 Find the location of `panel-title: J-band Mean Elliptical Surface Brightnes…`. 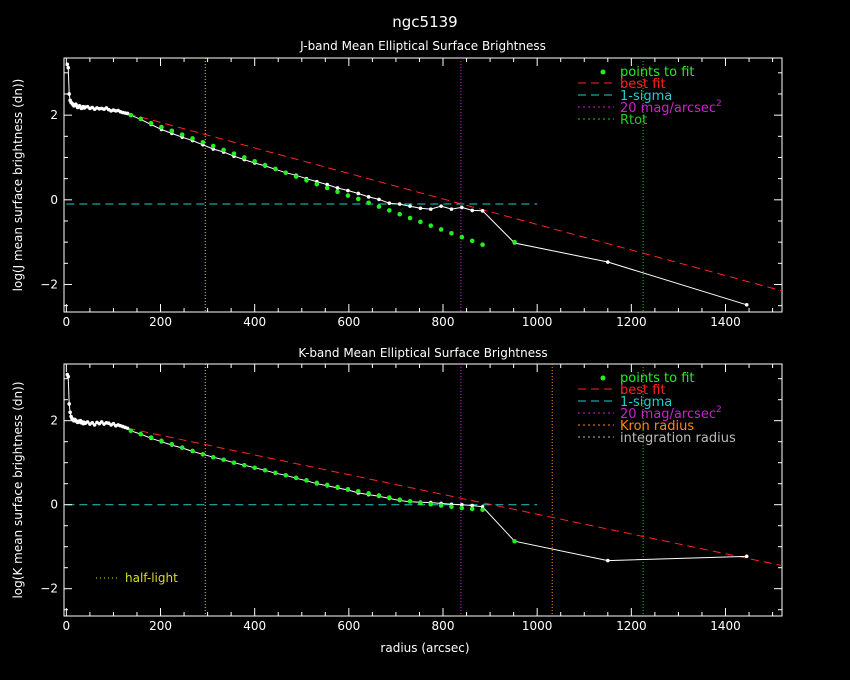

panel-title: J-band Mean Elliptical Surface Brightnes… is located at coordinates (422, 46).